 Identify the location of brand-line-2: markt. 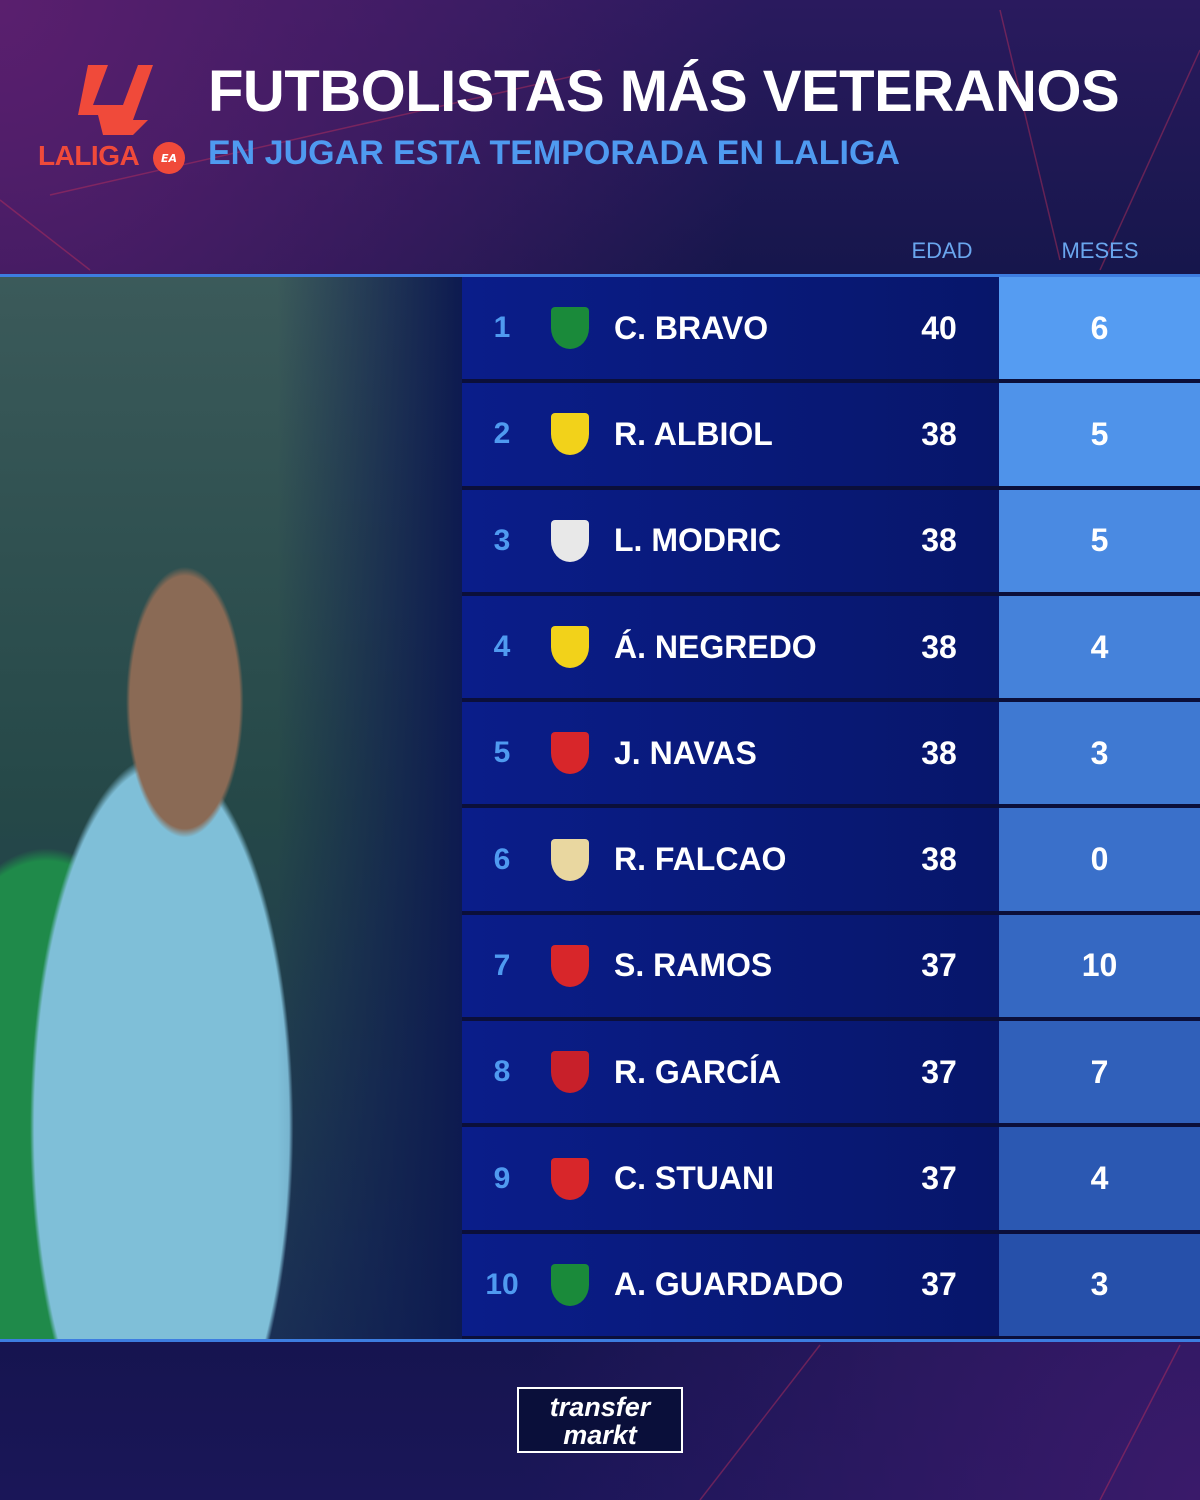
(600, 1435).